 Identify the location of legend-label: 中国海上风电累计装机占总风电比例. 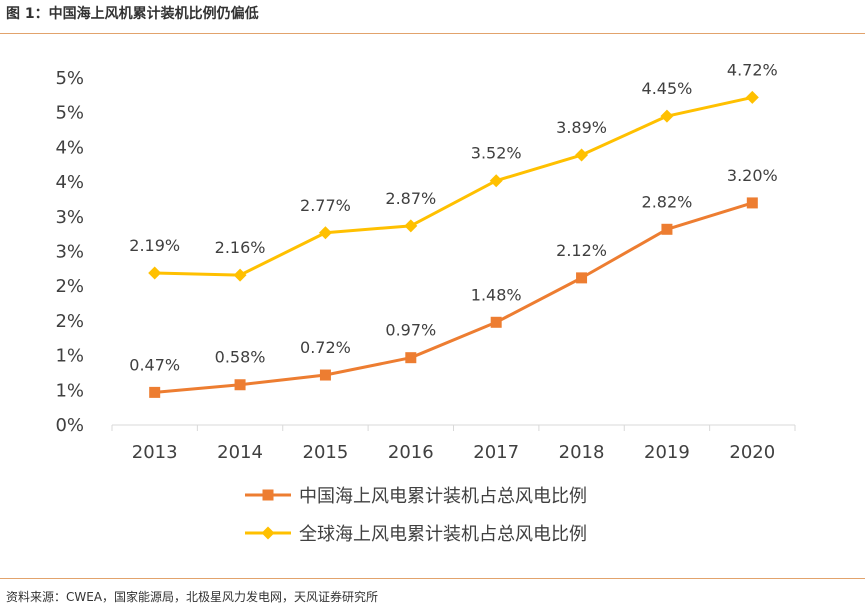
(443, 496).